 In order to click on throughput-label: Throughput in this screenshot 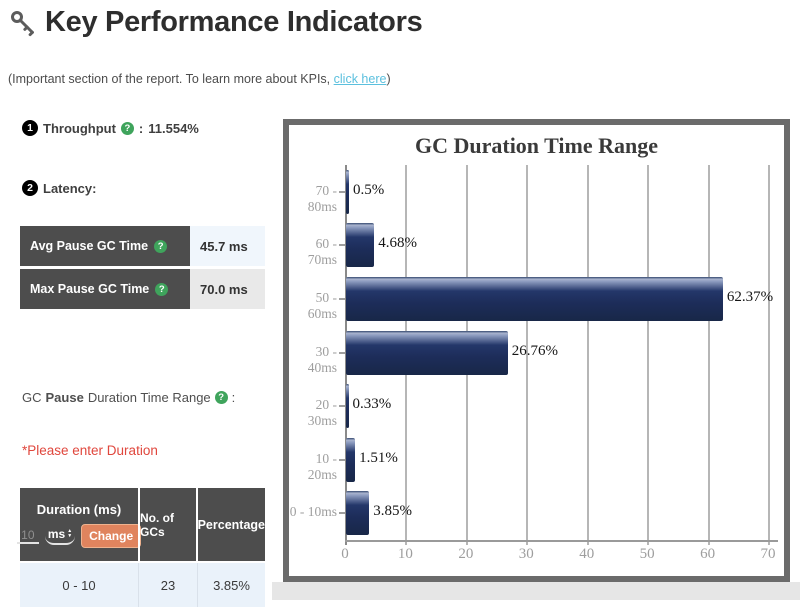, I will do `click(79, 128)`.